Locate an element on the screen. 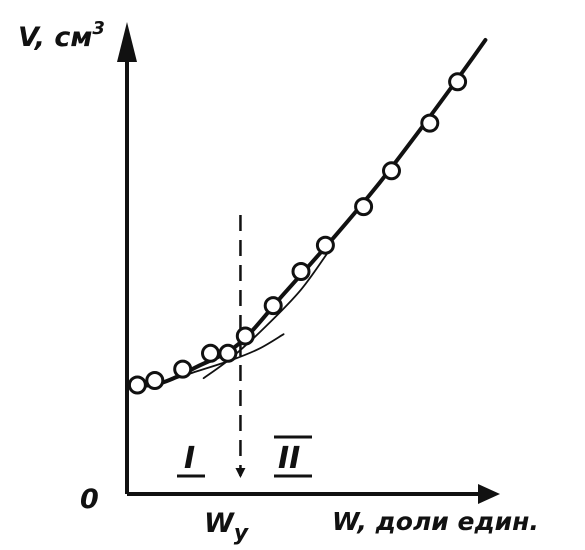 This screenshot has width=585, height=550. y-axis-arrow is located at coordinates (127, 42).